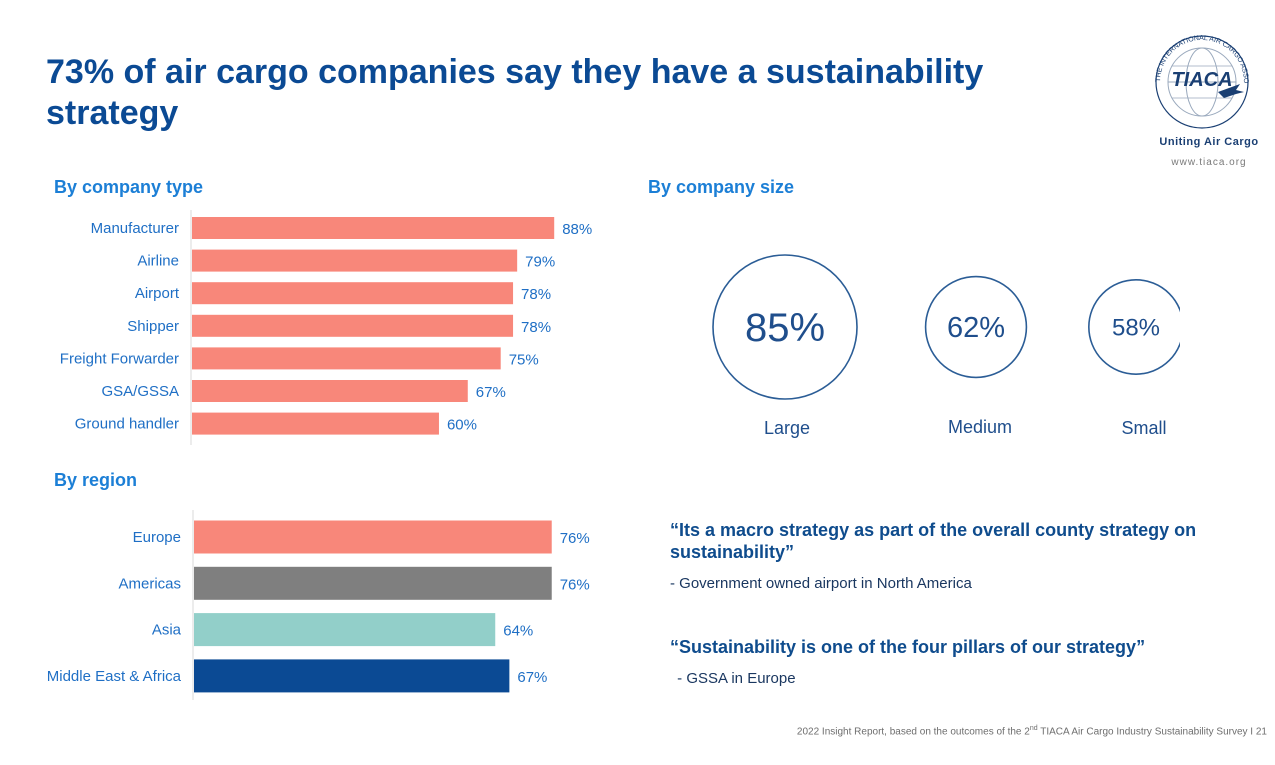 The height and width of the screenshot is (765, 1275). Describe the element at coordinates (1144, 428) in the screenshot. I see `size-label-small: Small` at that location.